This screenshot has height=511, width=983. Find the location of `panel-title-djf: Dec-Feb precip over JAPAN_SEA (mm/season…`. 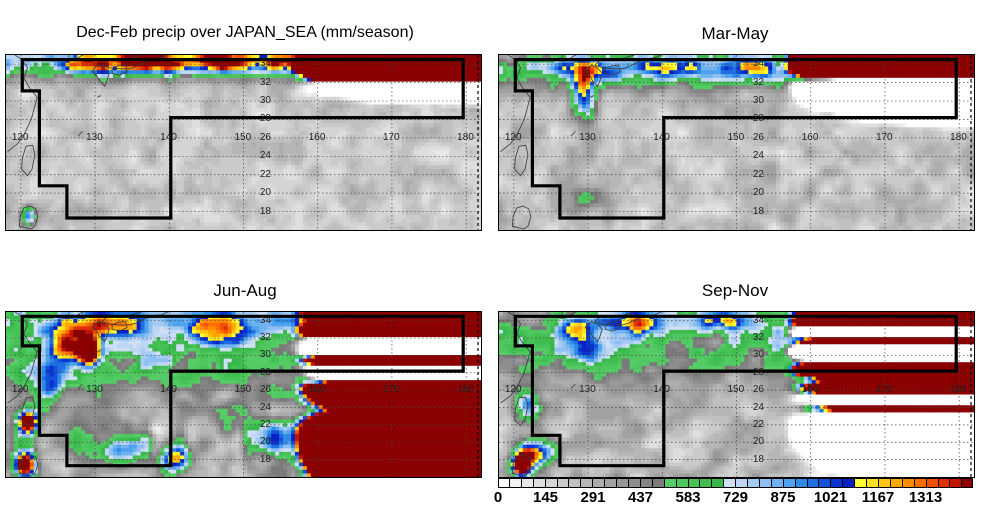

panel-title-djf: Dec-Feb precip over JAPAN_SEA (mm/season… is located at coordinates (245, 33).